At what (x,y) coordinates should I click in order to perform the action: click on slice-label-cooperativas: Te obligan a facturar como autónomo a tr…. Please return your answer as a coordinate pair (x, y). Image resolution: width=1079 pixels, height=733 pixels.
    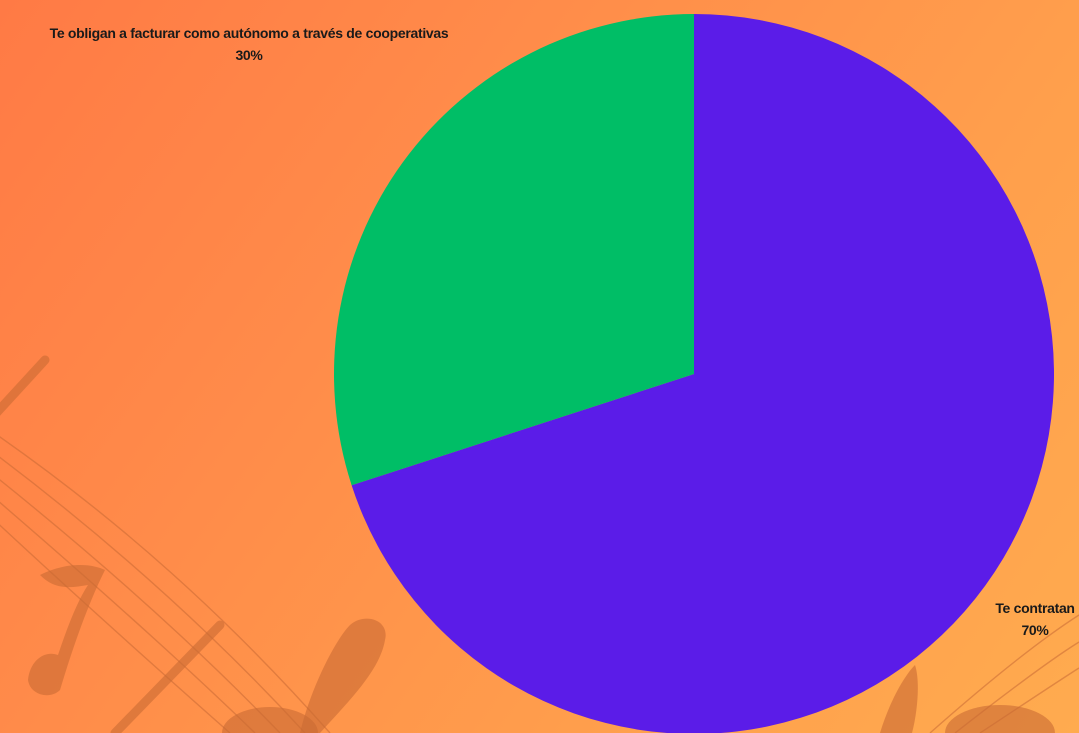
    Looking at the image, I should click on (249, 44).